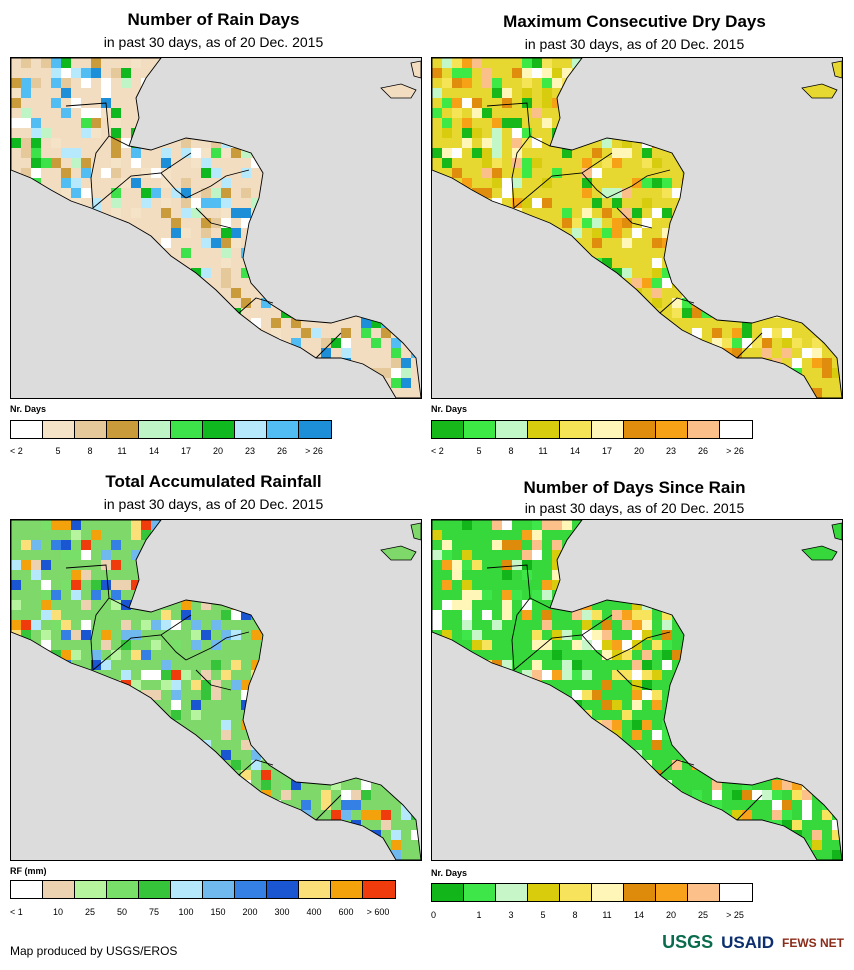 This screenshot has width=854, height=970. What do you see at coordinates (94, 951) in the screenshot?
I see `map-credit: Map produced by USGS/EROS` at bounding box center [94, 951].